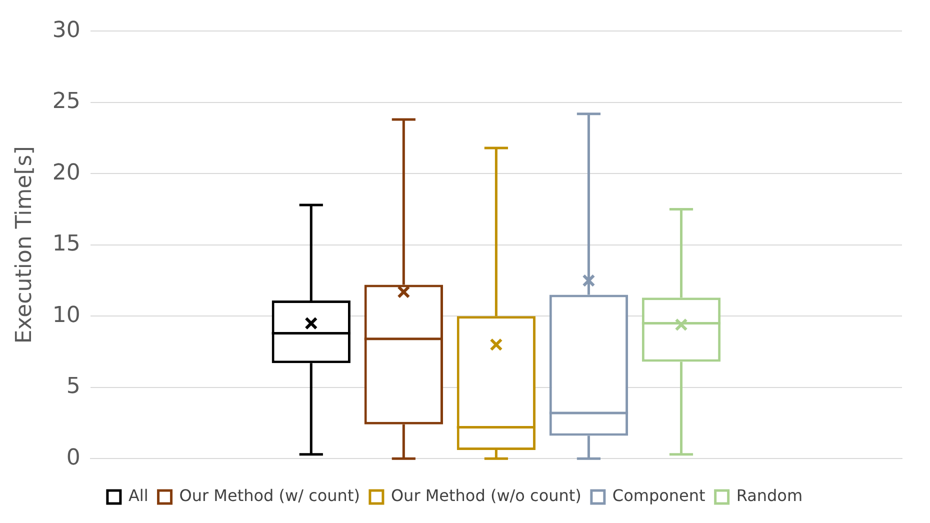 Image resolution: width=930 pixels, height=523 pixels. What do you see at coordinates (66, 315) in the screenshot?
I see `y-tick-label: 10` at bounding box center [66, 315].